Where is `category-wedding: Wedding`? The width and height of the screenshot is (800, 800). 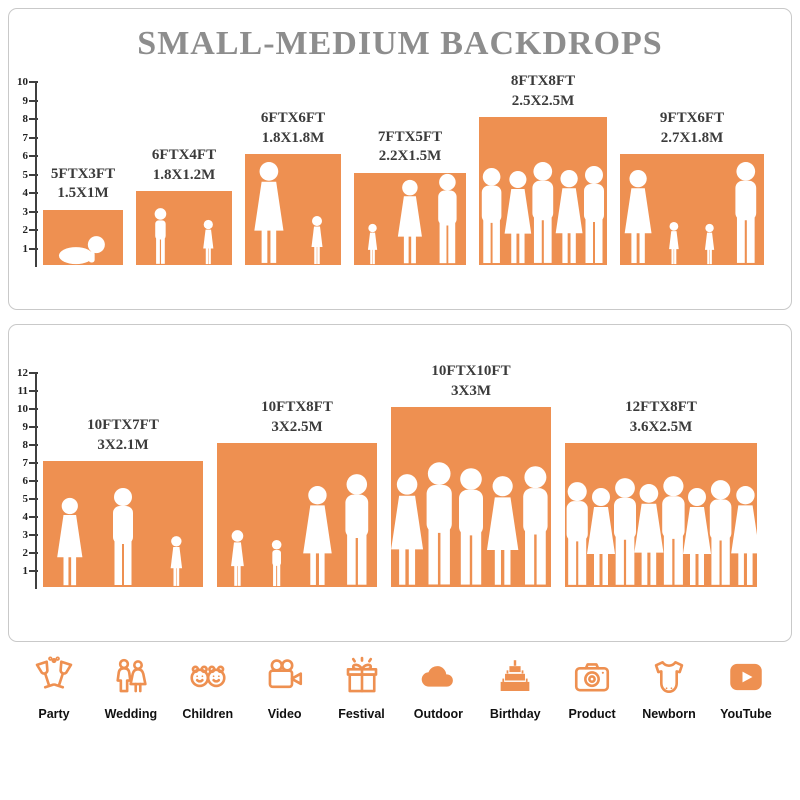
category-wedding: Wedding is located at coordinates (131, 688).